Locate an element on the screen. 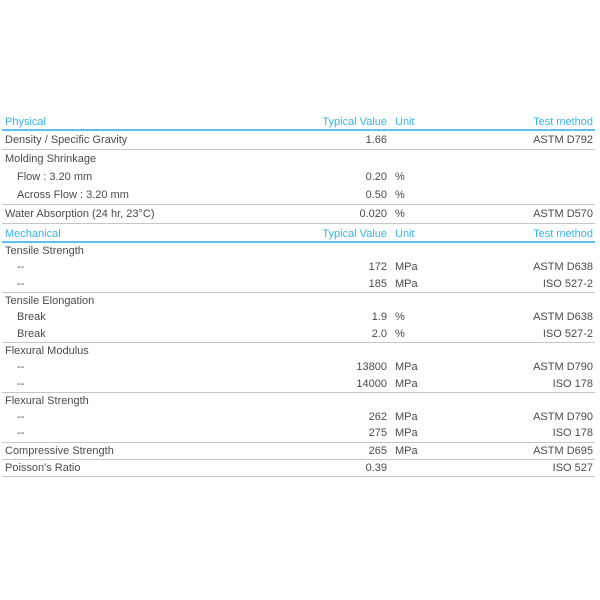  typical-value: 0.50 is located at coordinates (376, 195).